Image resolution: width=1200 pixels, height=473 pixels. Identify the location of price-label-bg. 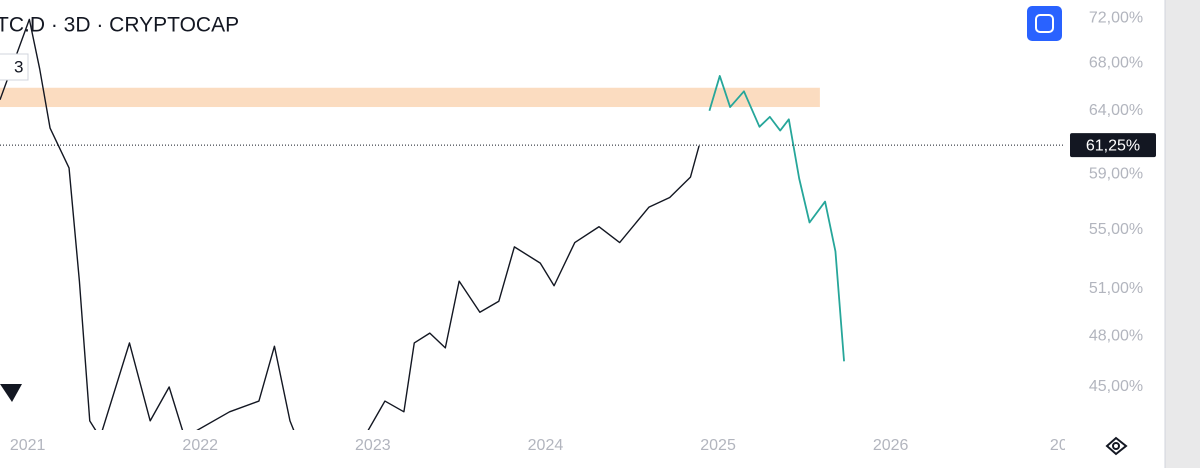
(1113, 145).